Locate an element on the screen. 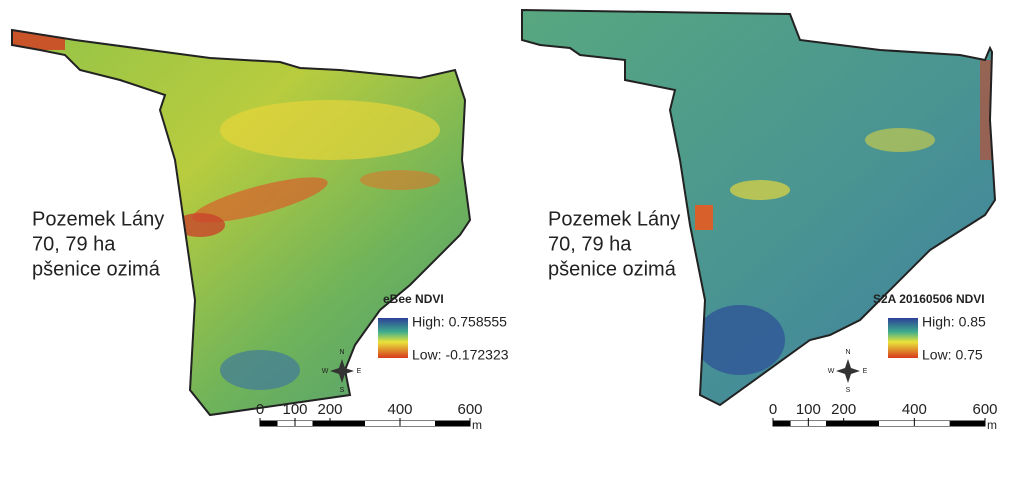 The image size is (1024, 486). legend-low: Low: -0.172323 is located at coordinates (460, 355).